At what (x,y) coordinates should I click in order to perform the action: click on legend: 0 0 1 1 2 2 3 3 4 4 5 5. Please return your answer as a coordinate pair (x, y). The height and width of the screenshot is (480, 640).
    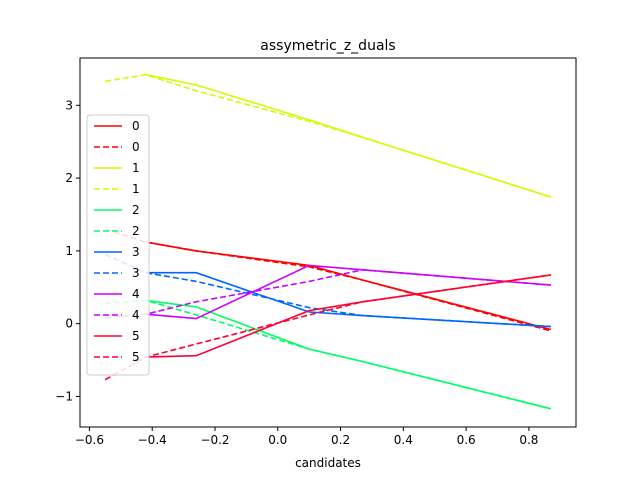
    Looking at the image, I should click on (118, 245).